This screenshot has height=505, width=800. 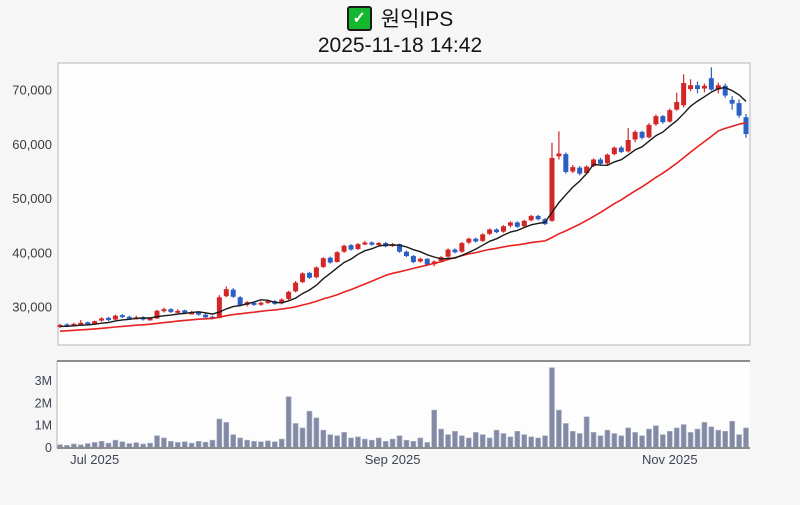 What do you see at coordinates (32, 144) in the screenshot?
I see `price-tick-label: 60,000` at bounding box center [32, 144].